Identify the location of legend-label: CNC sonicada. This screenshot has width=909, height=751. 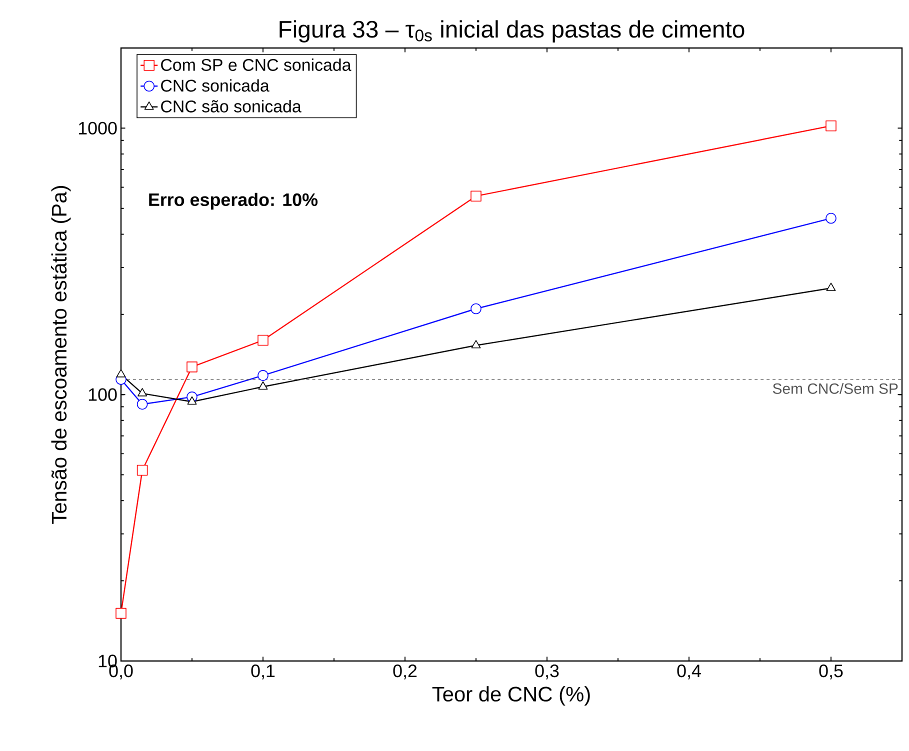
(215, 85).